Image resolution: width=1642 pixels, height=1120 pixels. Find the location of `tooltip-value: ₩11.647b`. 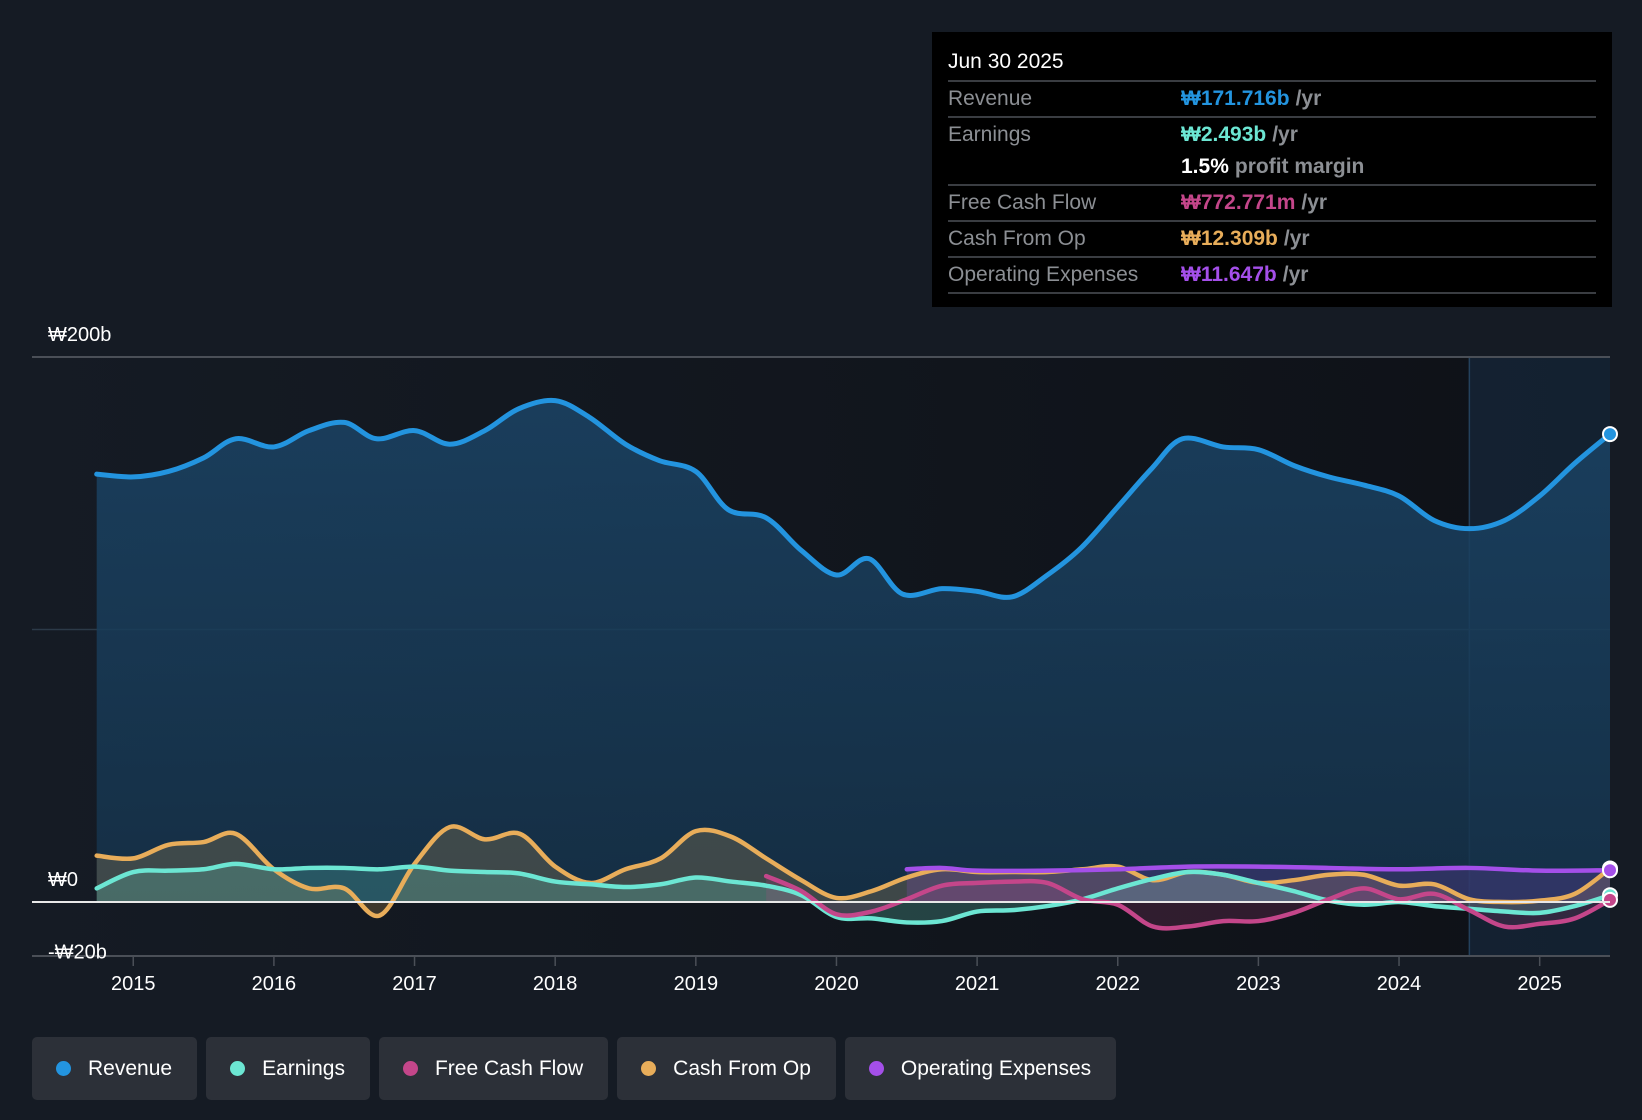

tooltip-value: ₩11.647b is located at coordinates (1229, 274).